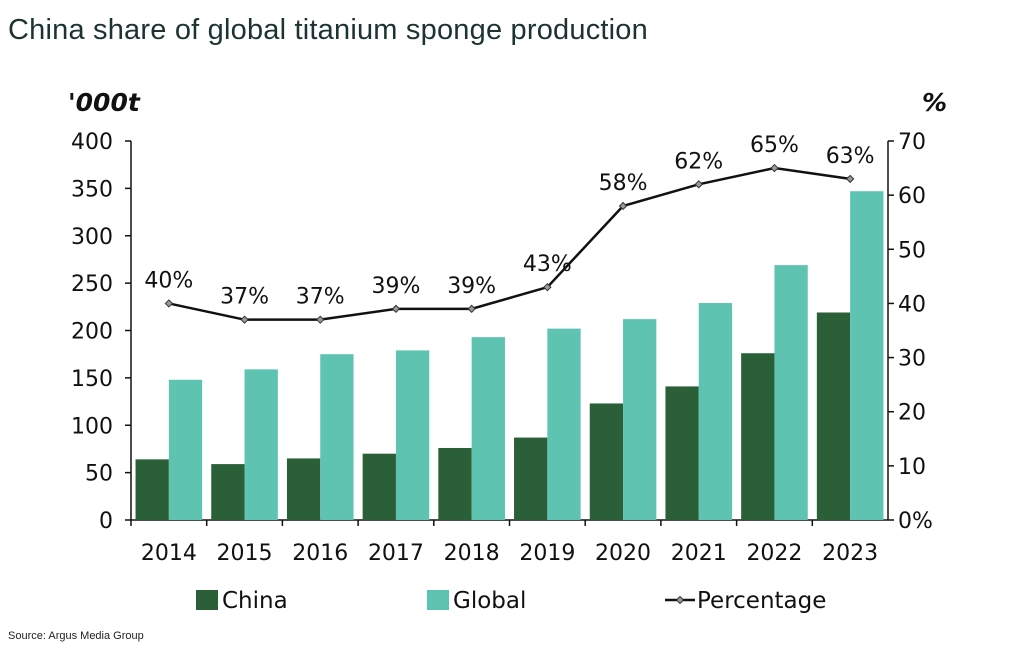 Image resolution: width=1024 pixels, height=650 pixels. What do you see at coordinates (833, 416) in the screenshot?
I see `bar-china-2023` at bounding box center [833, 416].